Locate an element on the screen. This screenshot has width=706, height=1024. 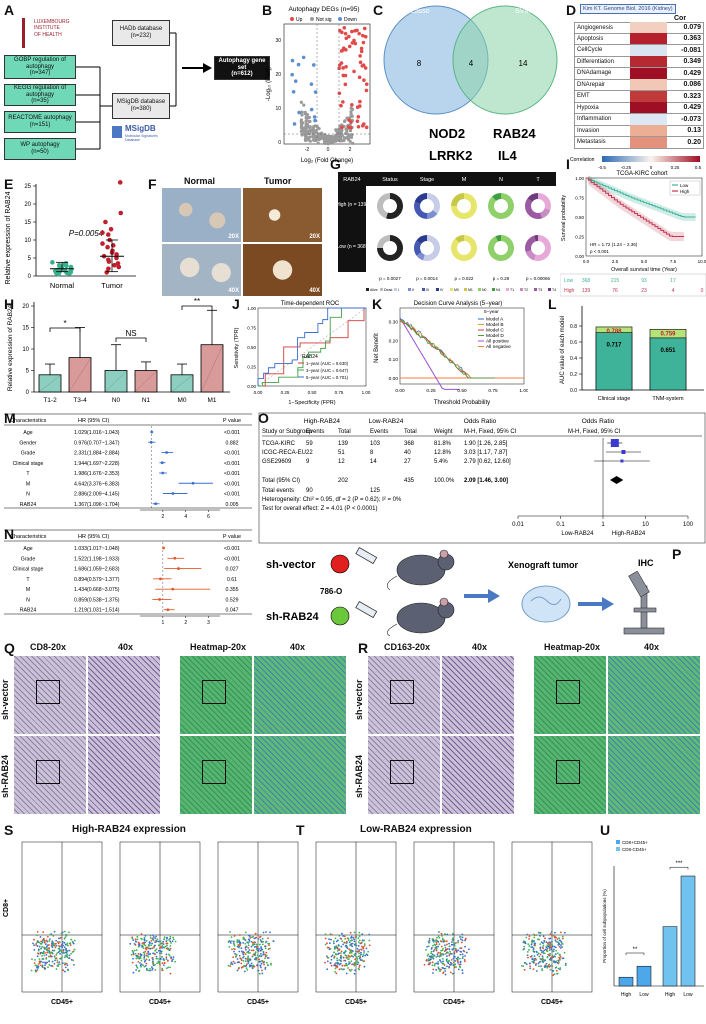
ihc-tile is located at coordinates (50, 695).